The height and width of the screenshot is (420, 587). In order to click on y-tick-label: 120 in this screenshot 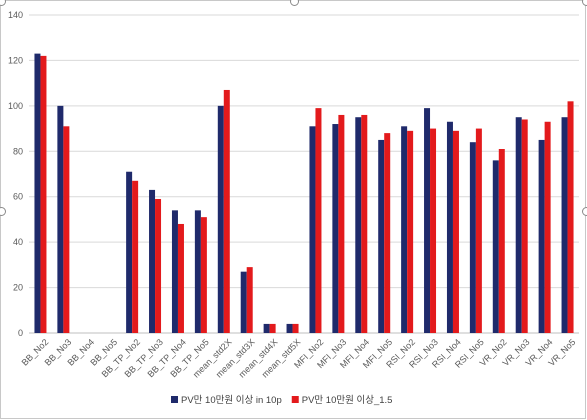, I will do `click(15, 60)`.